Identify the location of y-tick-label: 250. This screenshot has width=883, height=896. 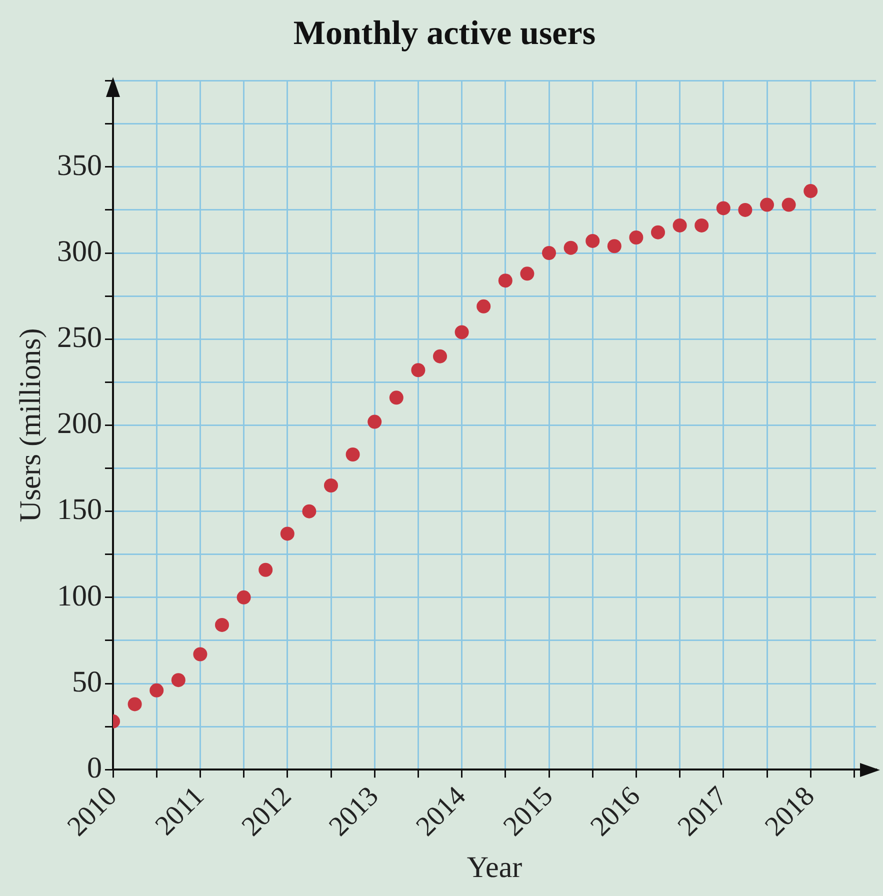
(79, 337).